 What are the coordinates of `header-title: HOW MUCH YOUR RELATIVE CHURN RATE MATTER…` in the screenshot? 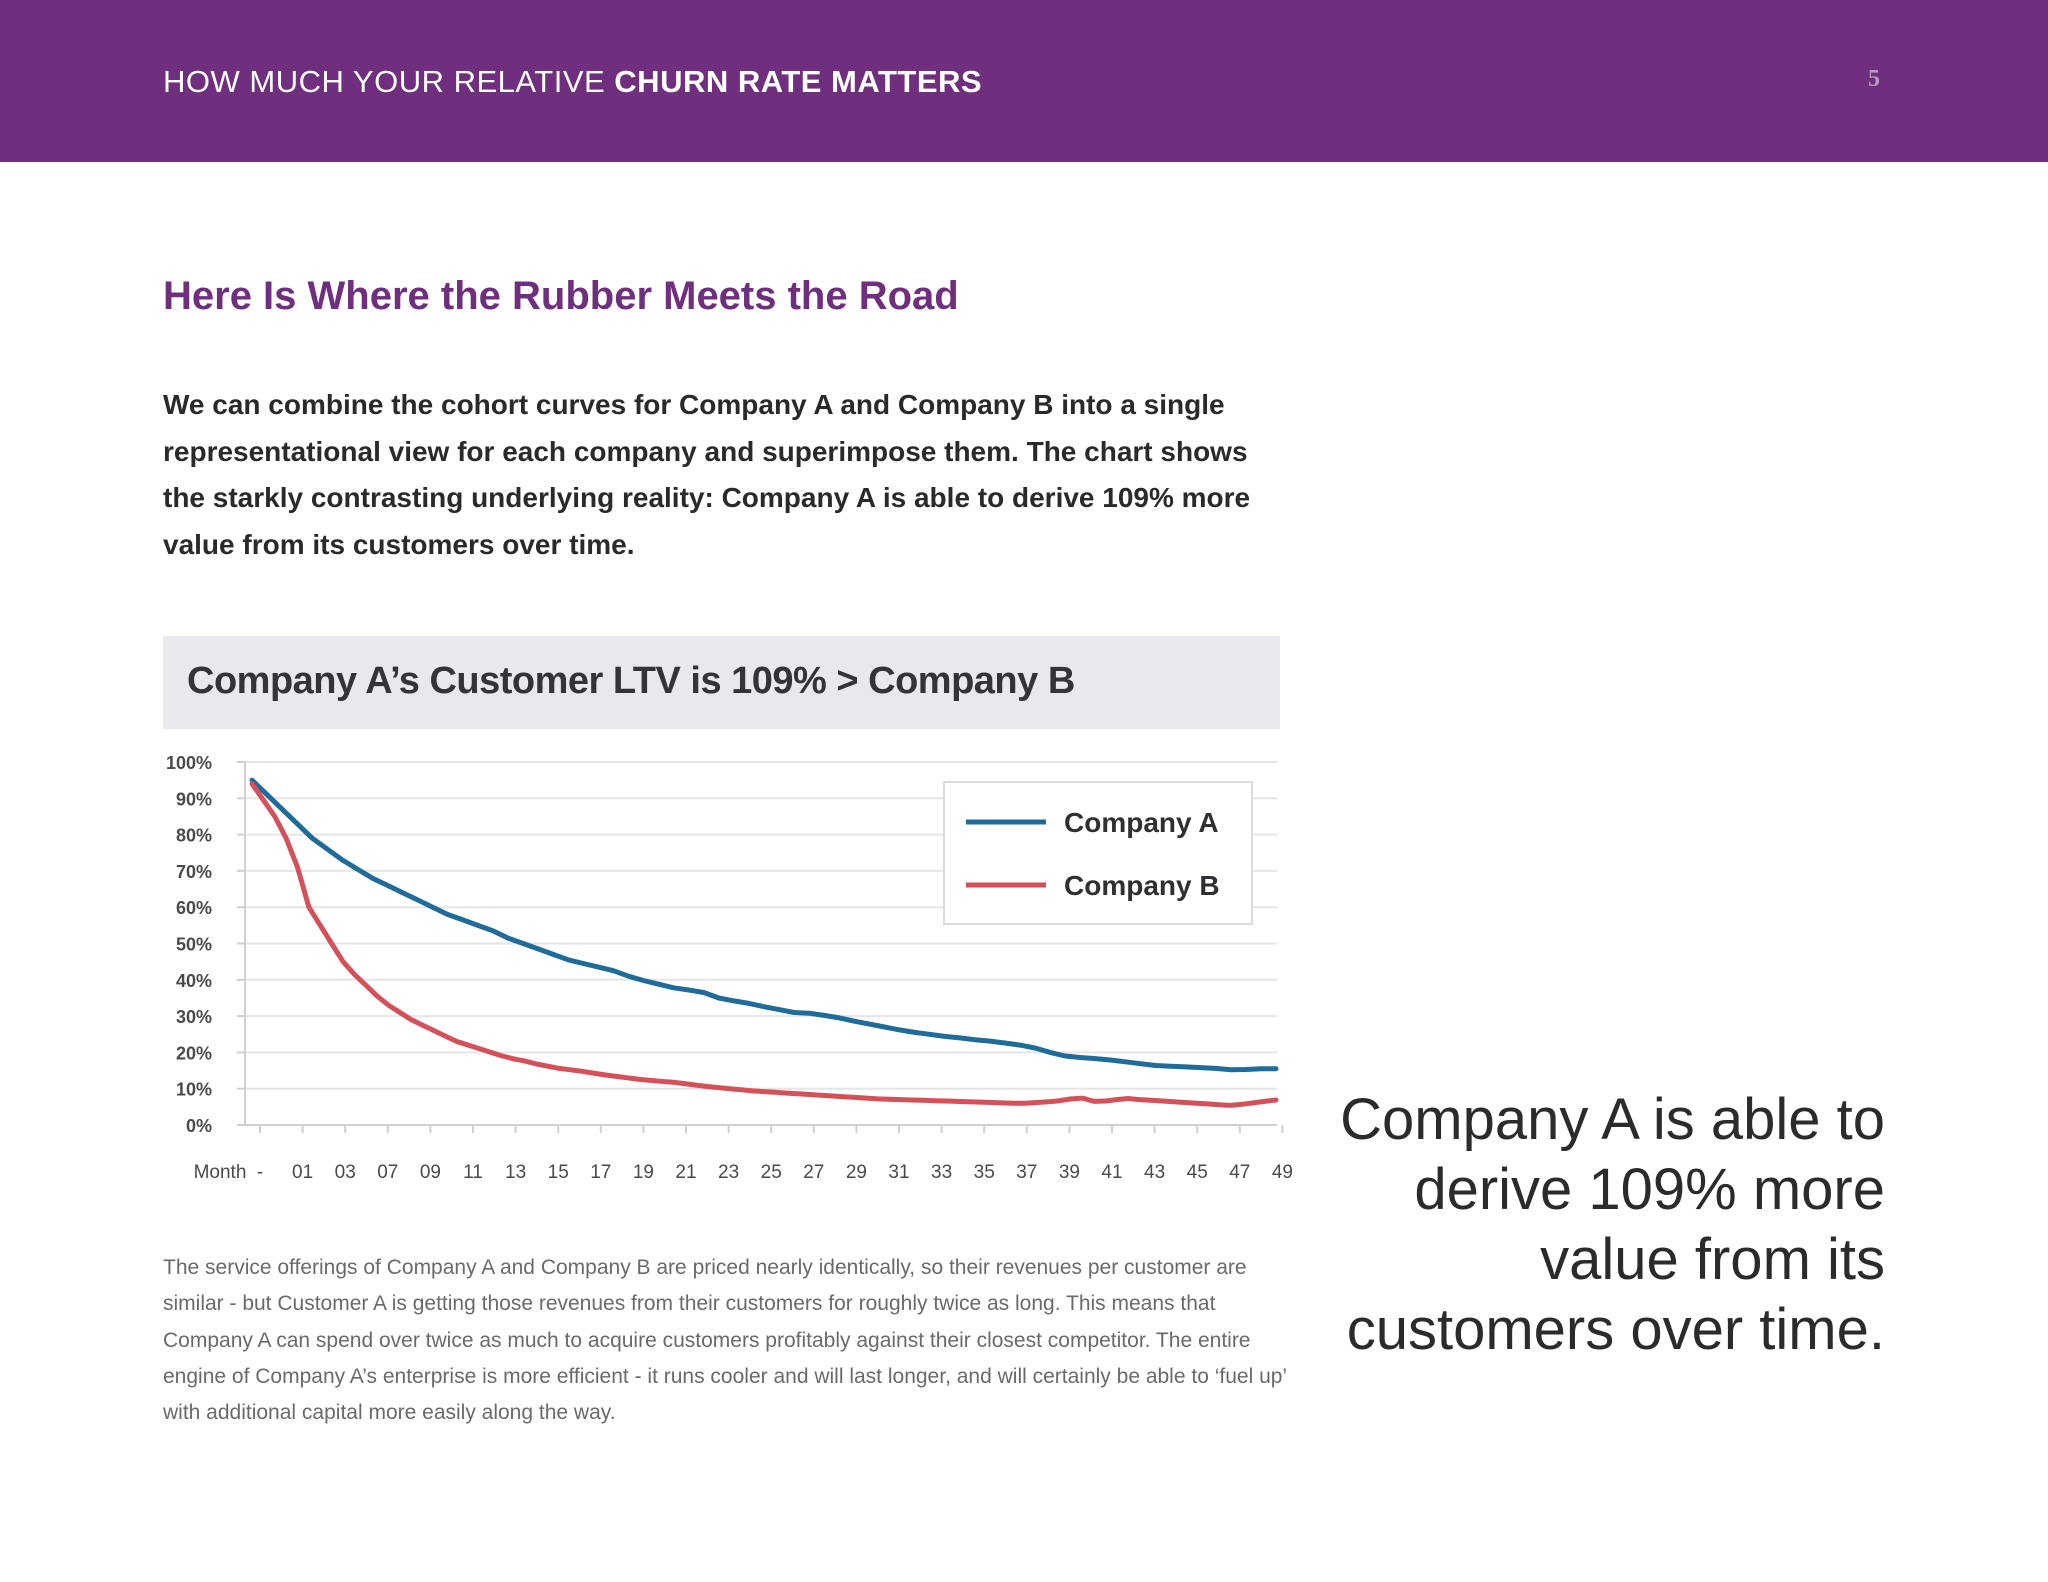 It's located at (572, 82).